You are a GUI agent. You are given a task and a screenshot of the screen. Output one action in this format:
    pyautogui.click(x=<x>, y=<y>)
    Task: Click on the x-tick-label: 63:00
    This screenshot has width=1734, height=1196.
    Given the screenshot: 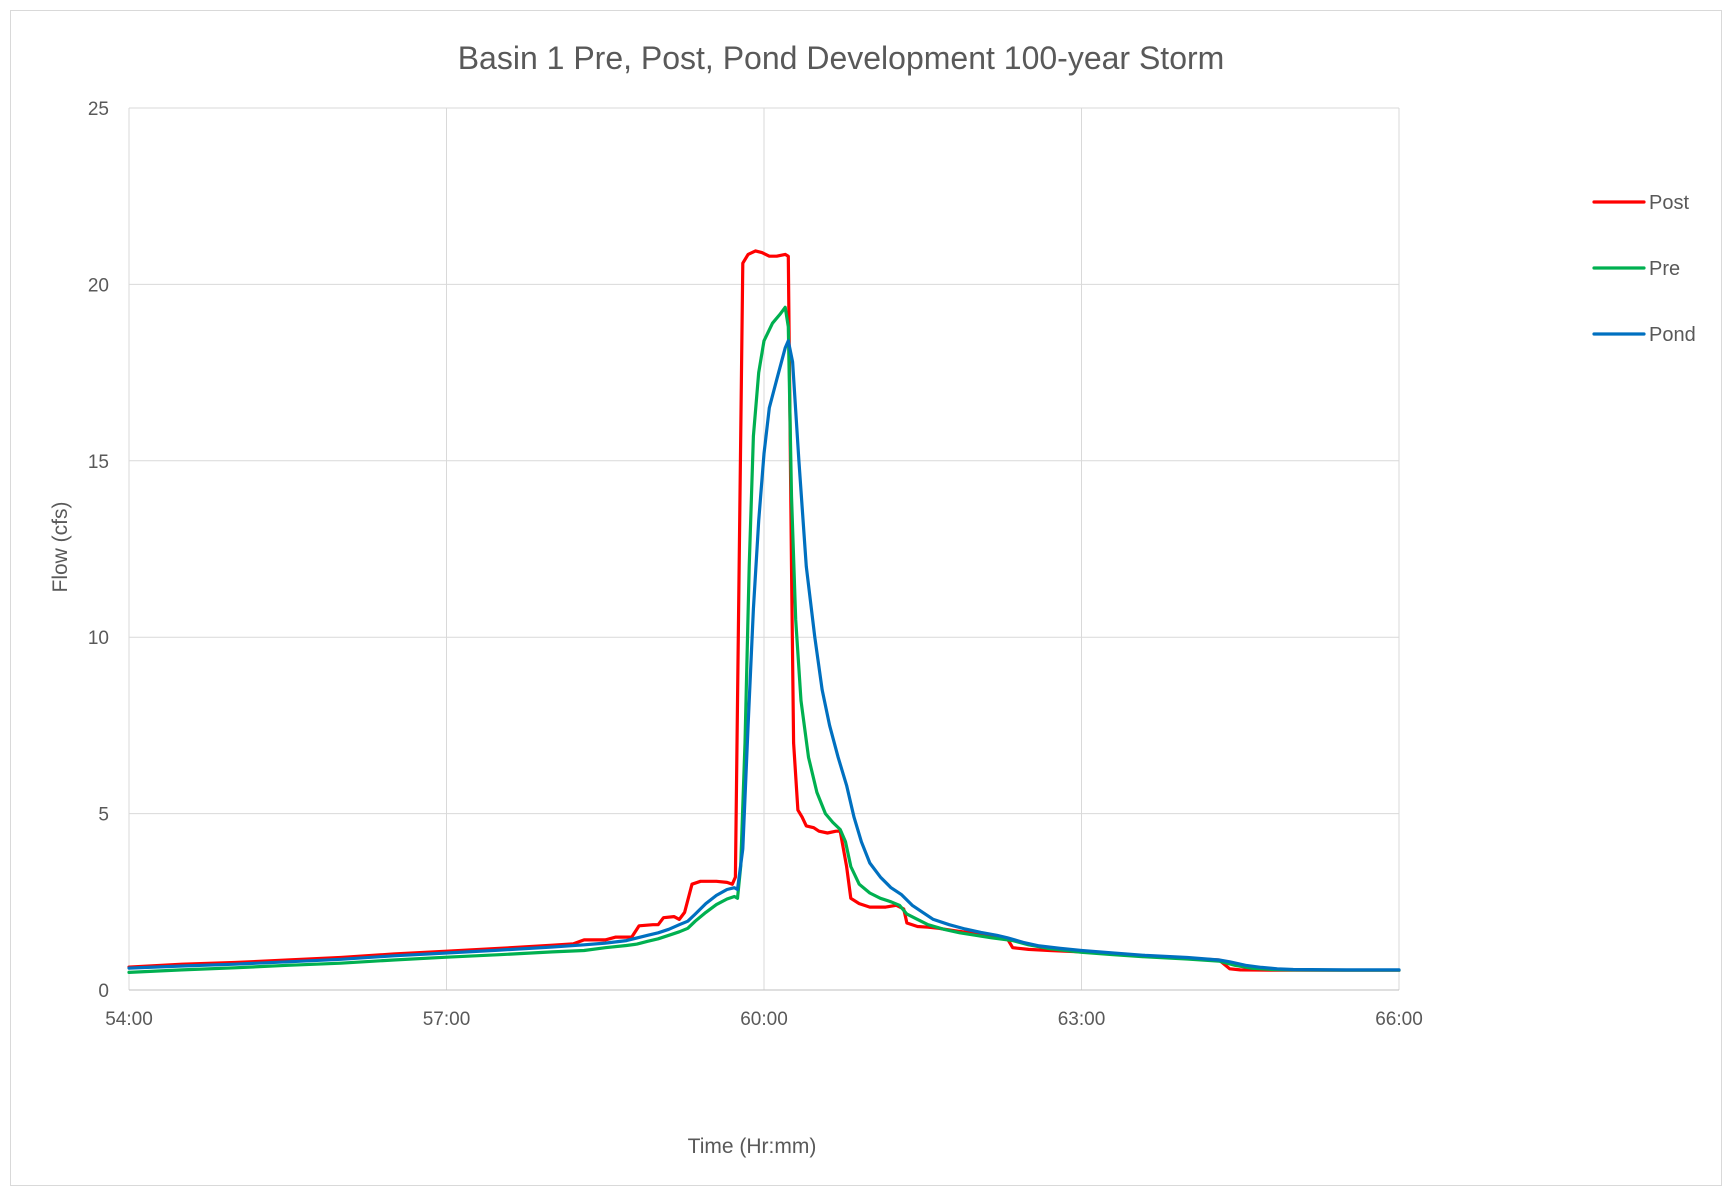 What is the action you would take?
    pyautogui.click(x=1082, y=1019)
    